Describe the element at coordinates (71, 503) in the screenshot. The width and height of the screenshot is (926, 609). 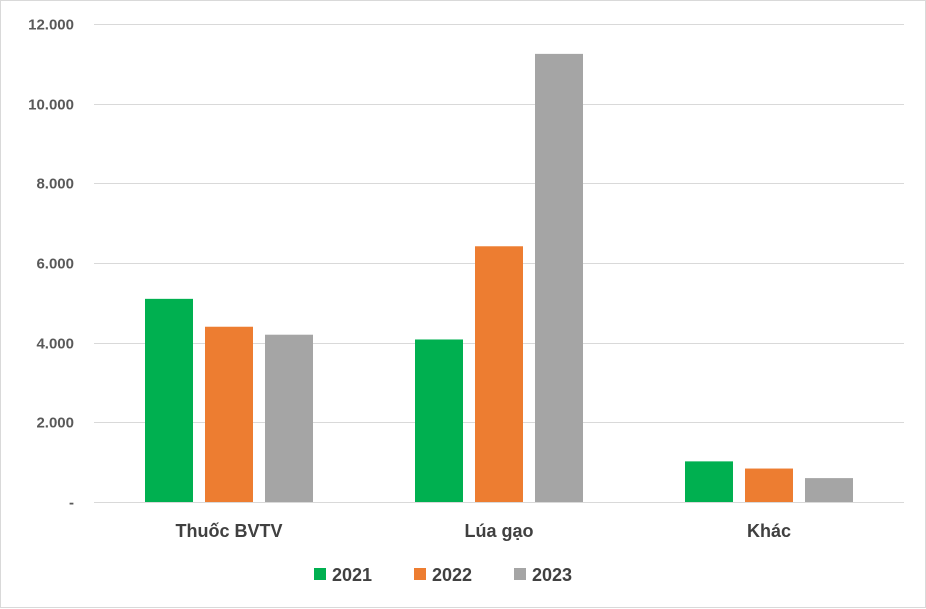
I see `y-tick-label: -` at that location.